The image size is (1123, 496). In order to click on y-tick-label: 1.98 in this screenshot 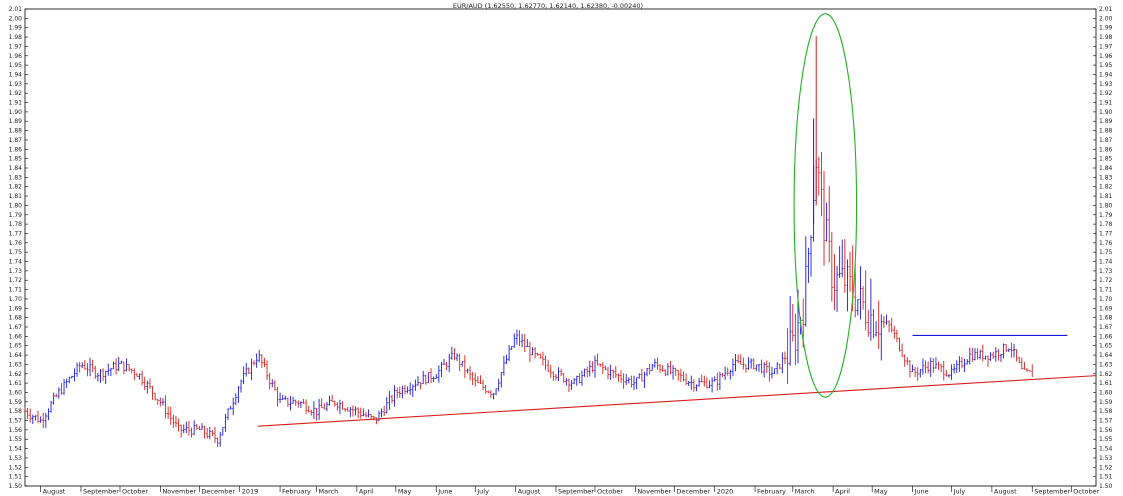, I will do `click(1106, 37)`.